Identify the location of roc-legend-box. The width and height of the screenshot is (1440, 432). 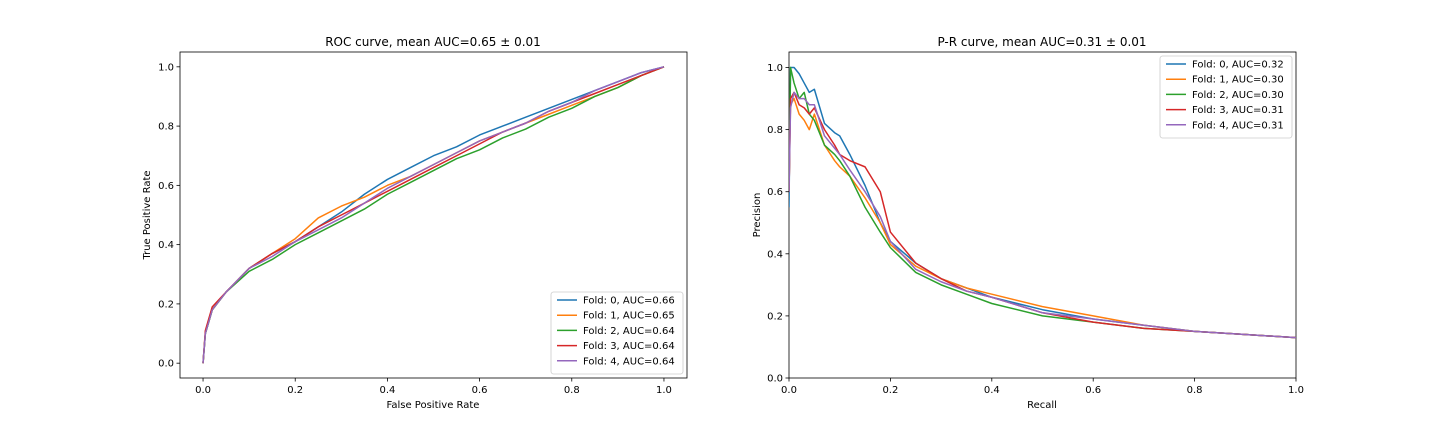
(617, 333).